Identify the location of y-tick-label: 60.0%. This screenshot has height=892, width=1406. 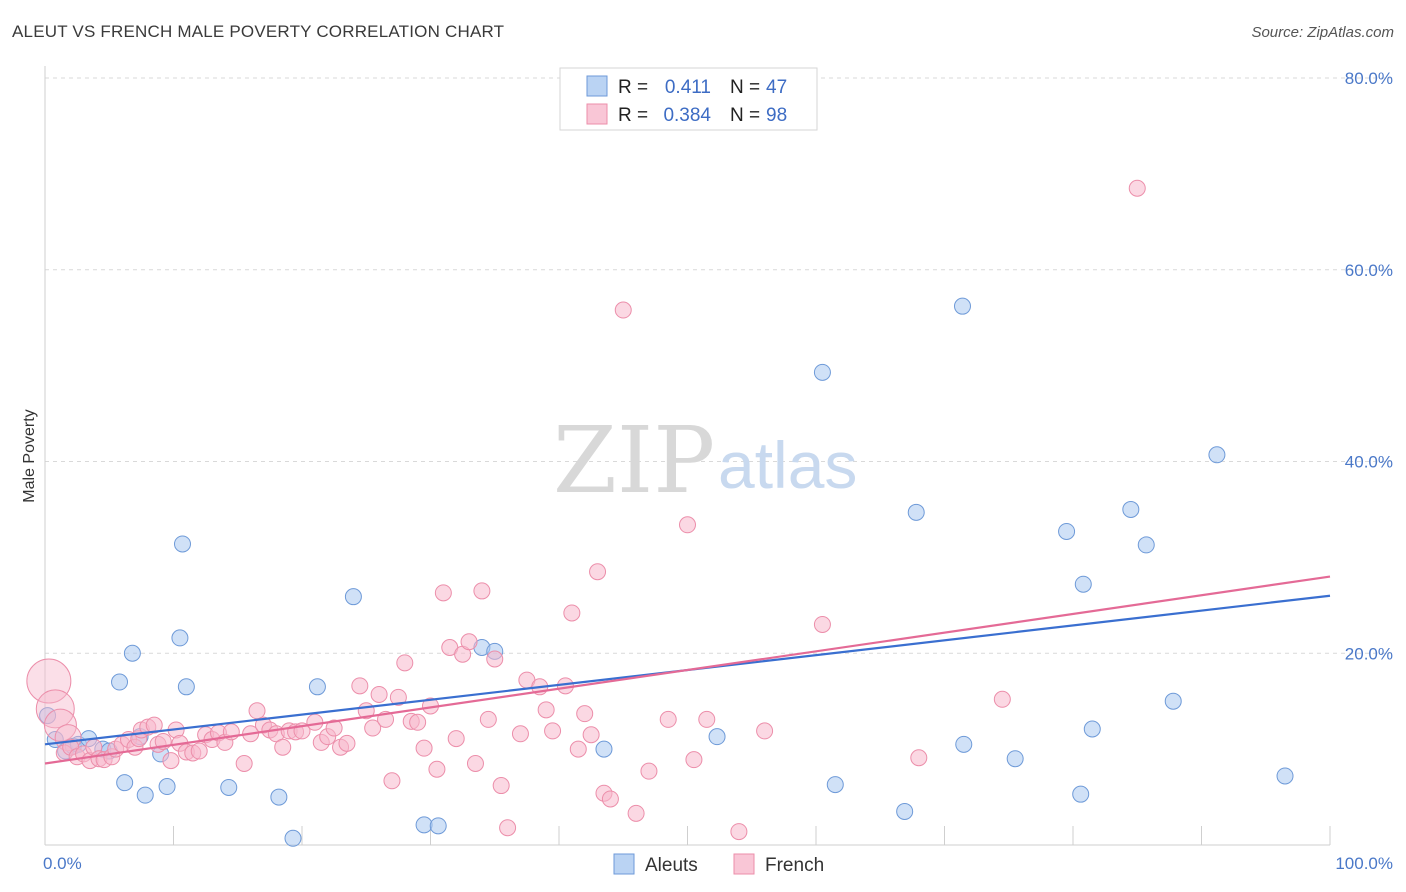
(1369, 270).